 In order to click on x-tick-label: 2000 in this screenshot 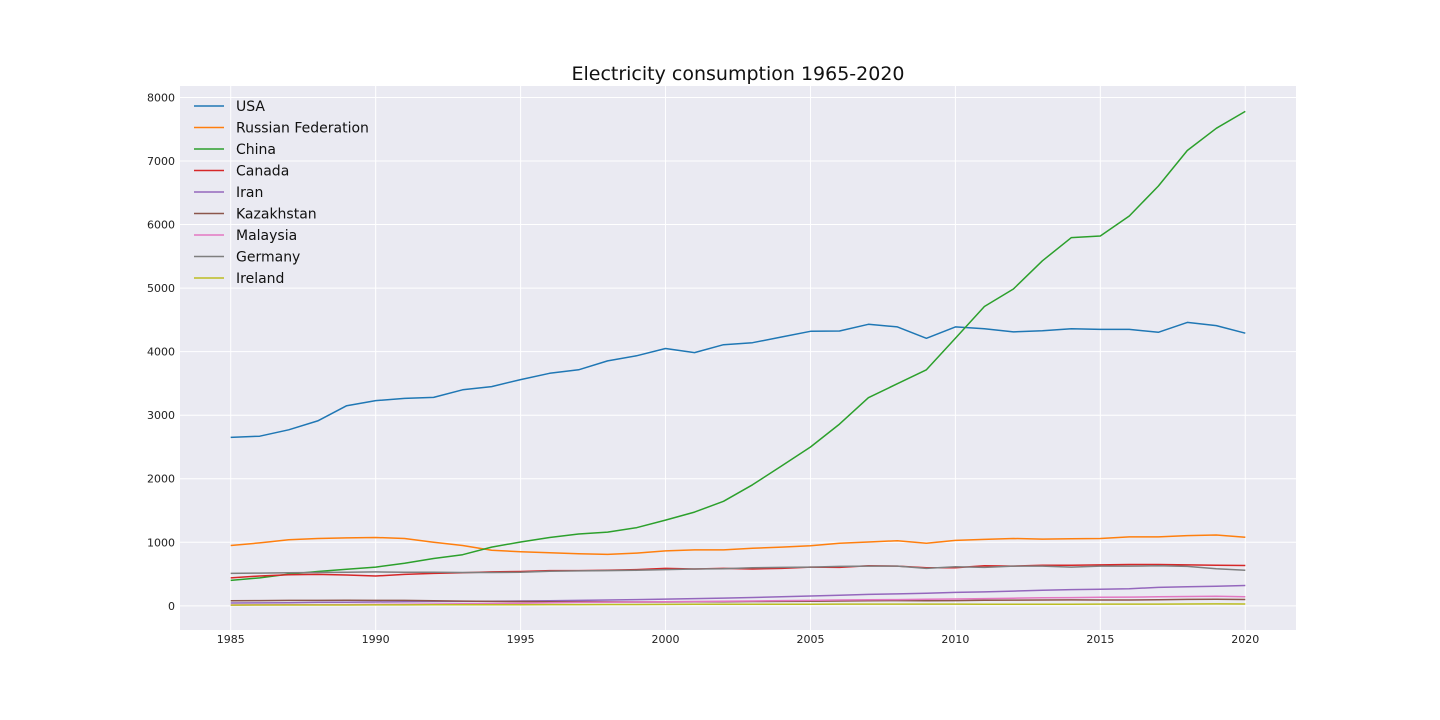, I will do `click(666, 639)`.